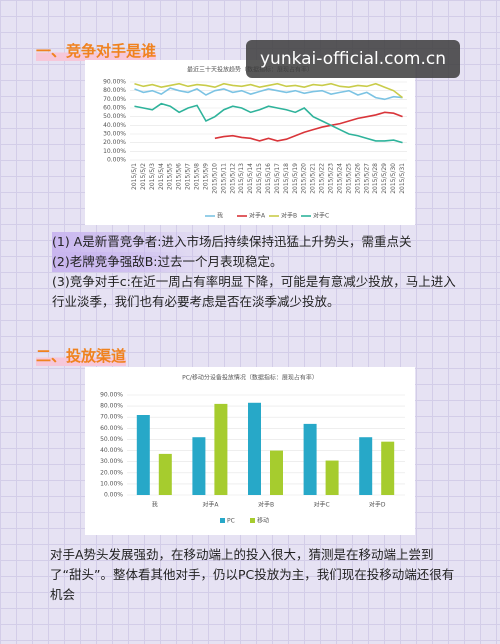  I want to click on paragraph: (2)老牌竞争强敌B:过去一个月表现稳定。, so click(202, 262).